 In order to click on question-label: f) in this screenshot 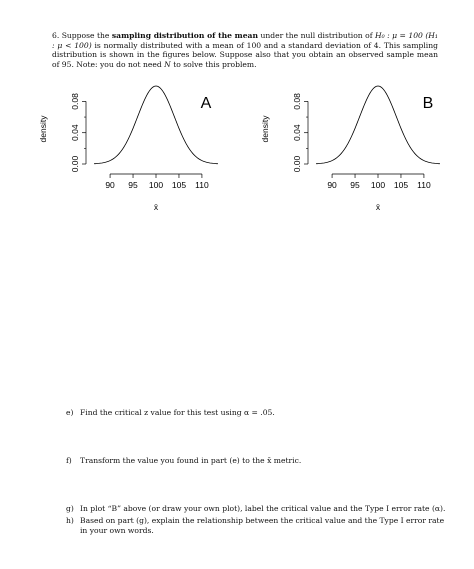, I will do `click(69, 460)`.